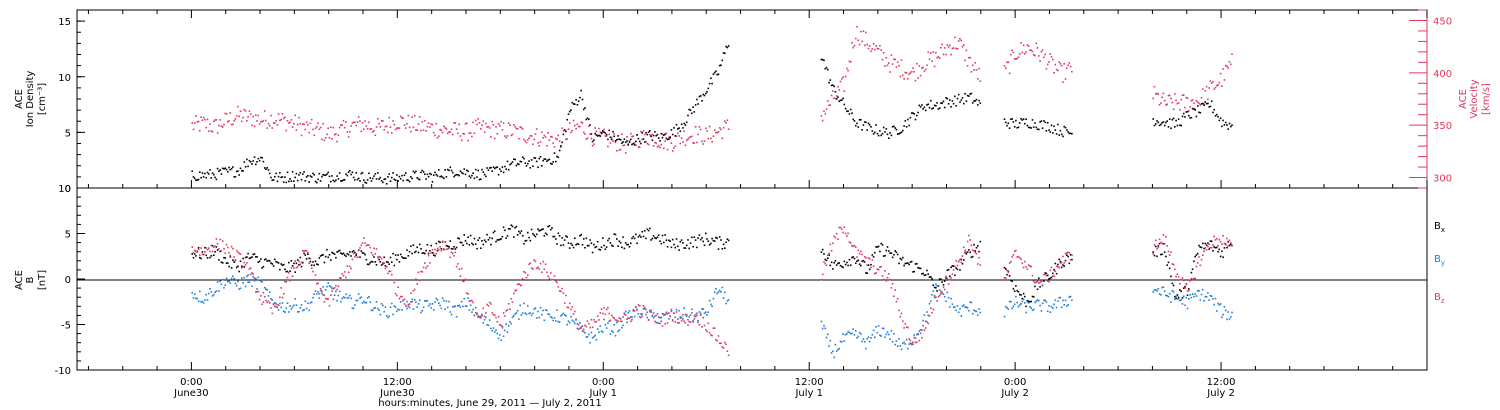  Describe the element at coordinates (30, 279) in the screenshot. I see `b-title-line-2: B` at that location.